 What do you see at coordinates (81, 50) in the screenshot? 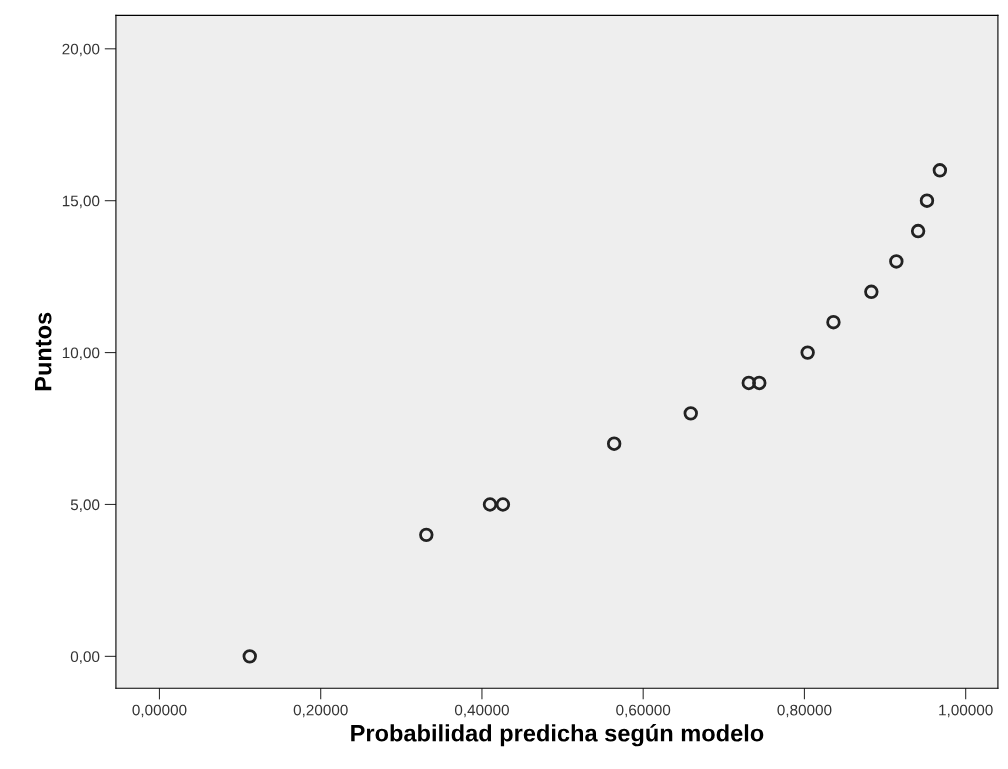
I see `y-tick-label: 20,00` at bounding box center [81, 50].